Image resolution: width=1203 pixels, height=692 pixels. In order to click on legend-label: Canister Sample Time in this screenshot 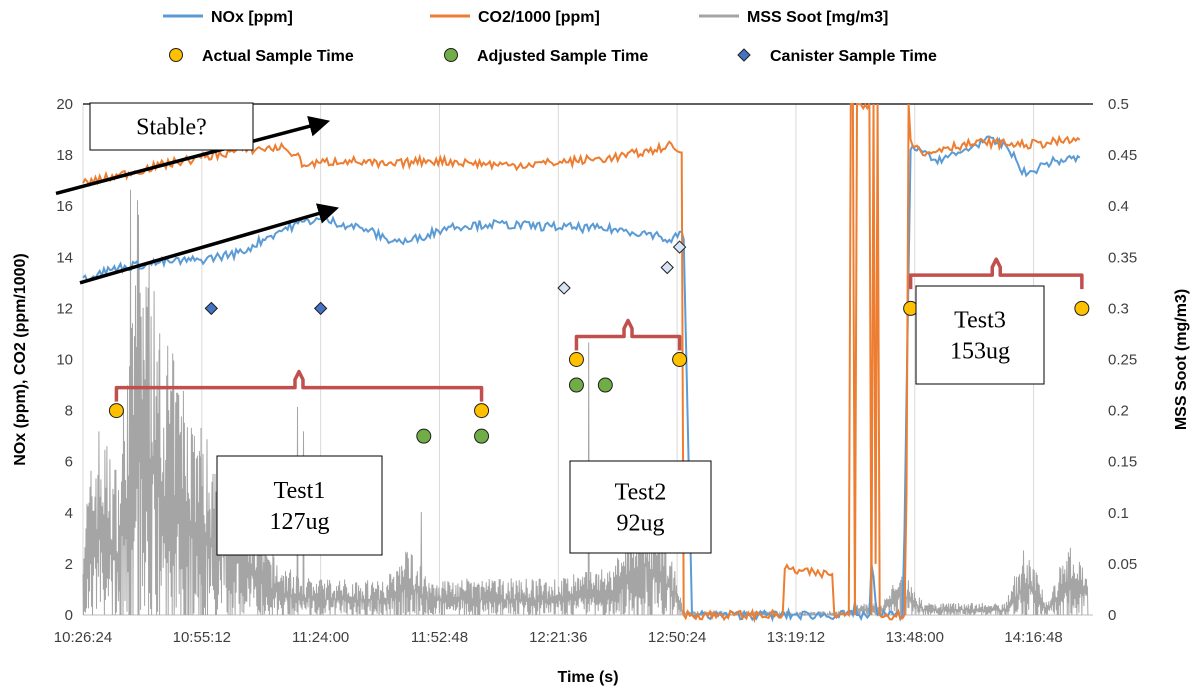, I will do `click(853, 56)`.